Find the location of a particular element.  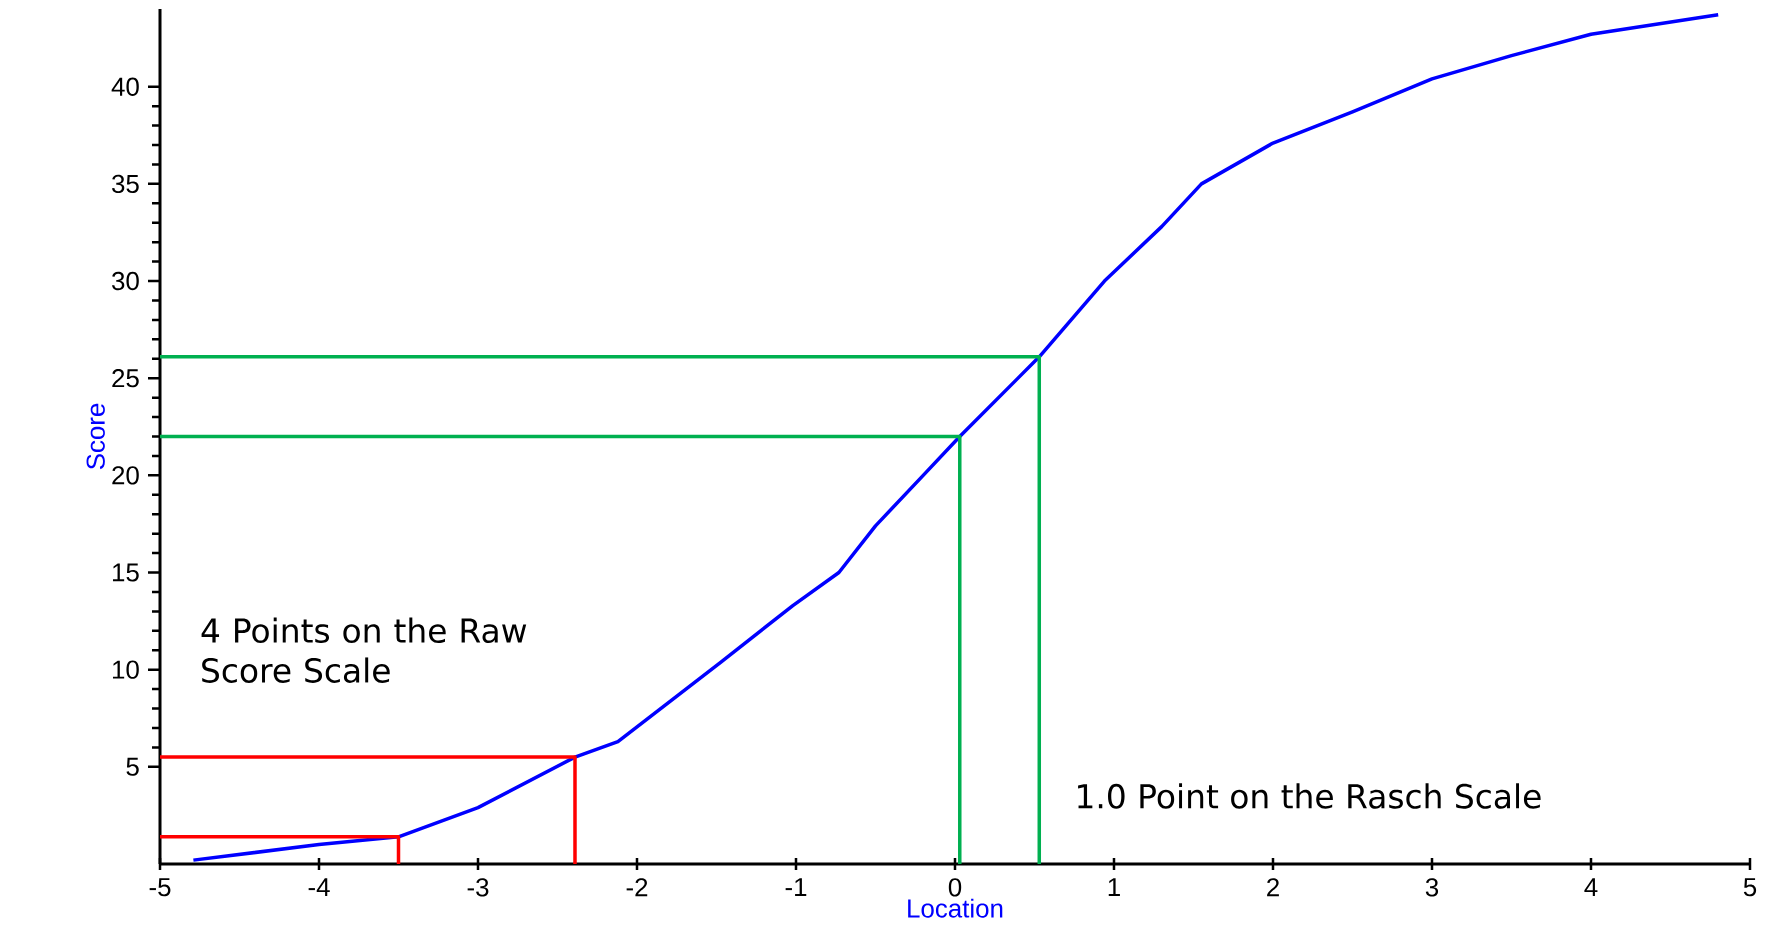

y-axis-title: Score is located at coordinates (95, 436).